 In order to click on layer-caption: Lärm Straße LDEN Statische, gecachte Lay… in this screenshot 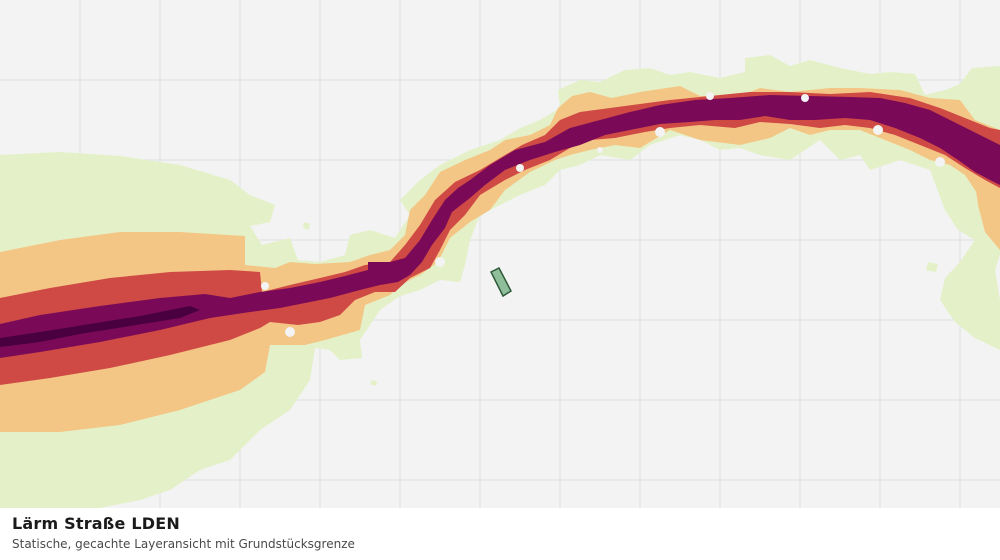, I will do `click(500, 534)`.